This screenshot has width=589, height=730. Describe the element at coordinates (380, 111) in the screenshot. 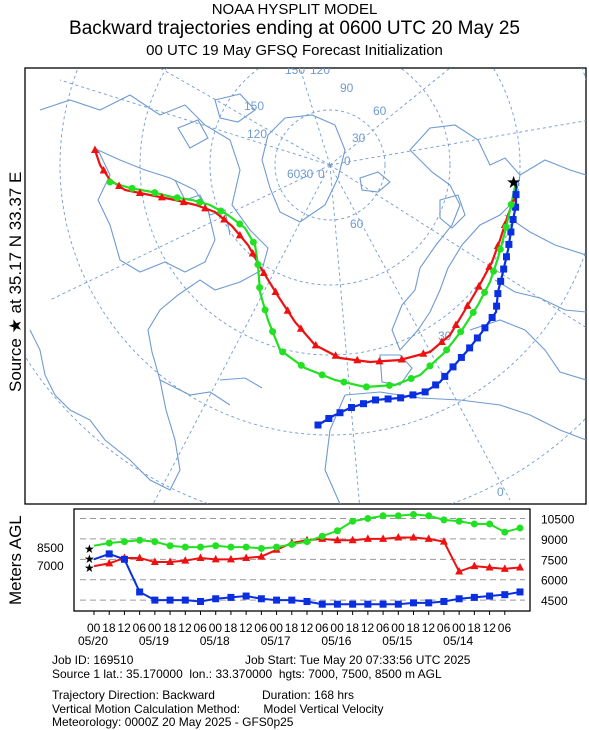

I see `grid-label: 60` at that location.